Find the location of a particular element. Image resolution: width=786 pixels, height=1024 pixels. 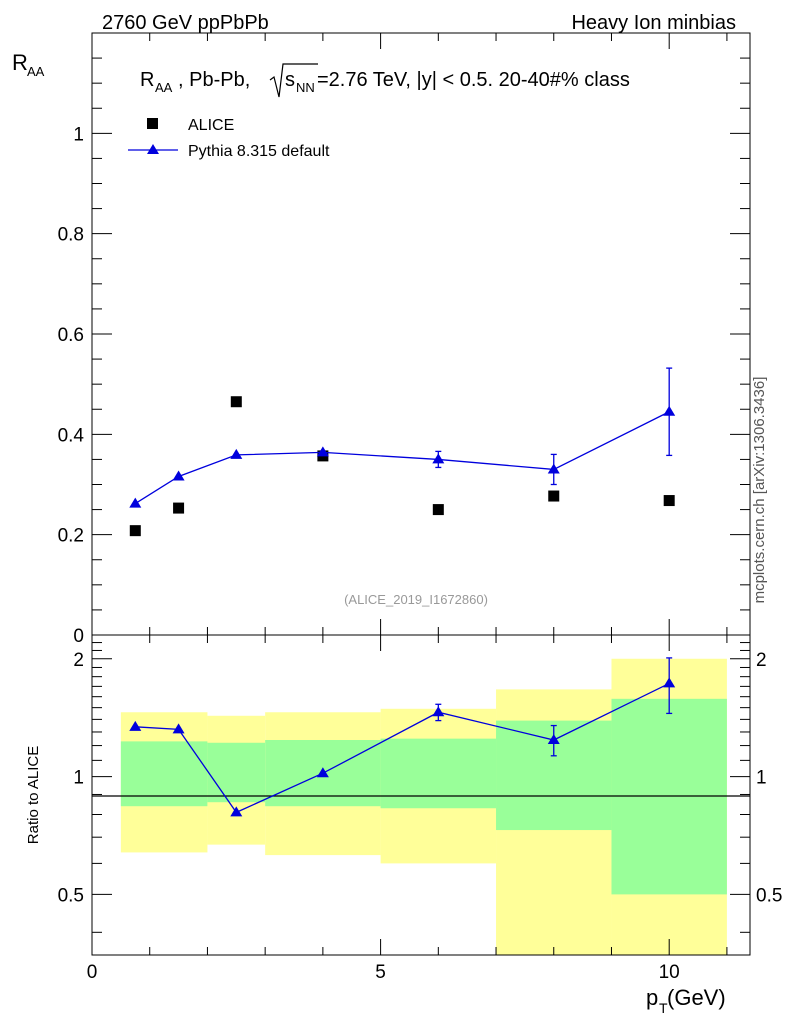

x-axis-label-unit: (GeV) is located at coordinates (696, 997).